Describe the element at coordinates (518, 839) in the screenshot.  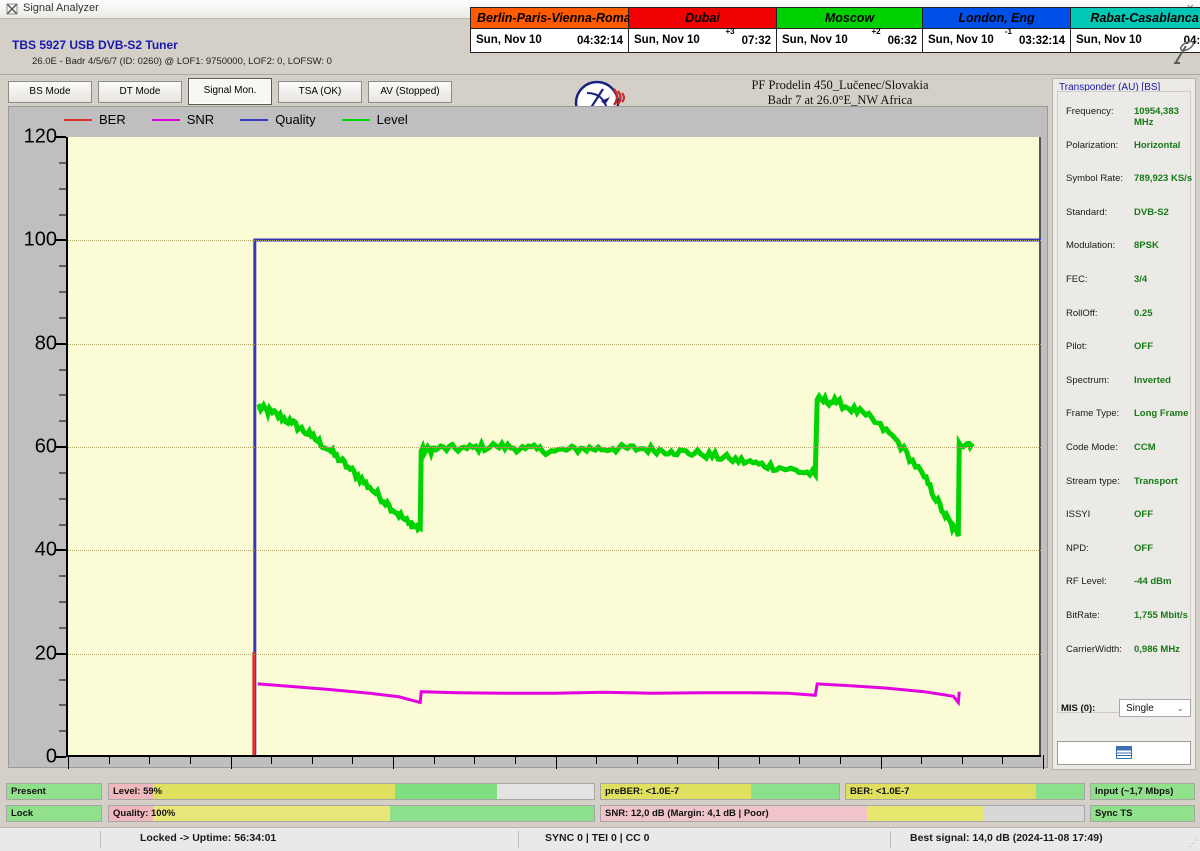
I see `footer-divider` at that location.